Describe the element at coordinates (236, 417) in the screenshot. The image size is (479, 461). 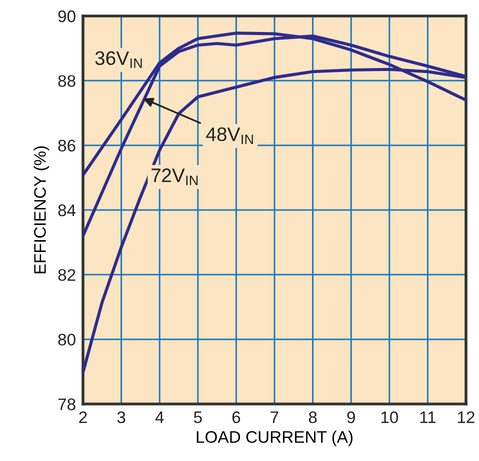
I see `x-tick-label: 6` at that location.